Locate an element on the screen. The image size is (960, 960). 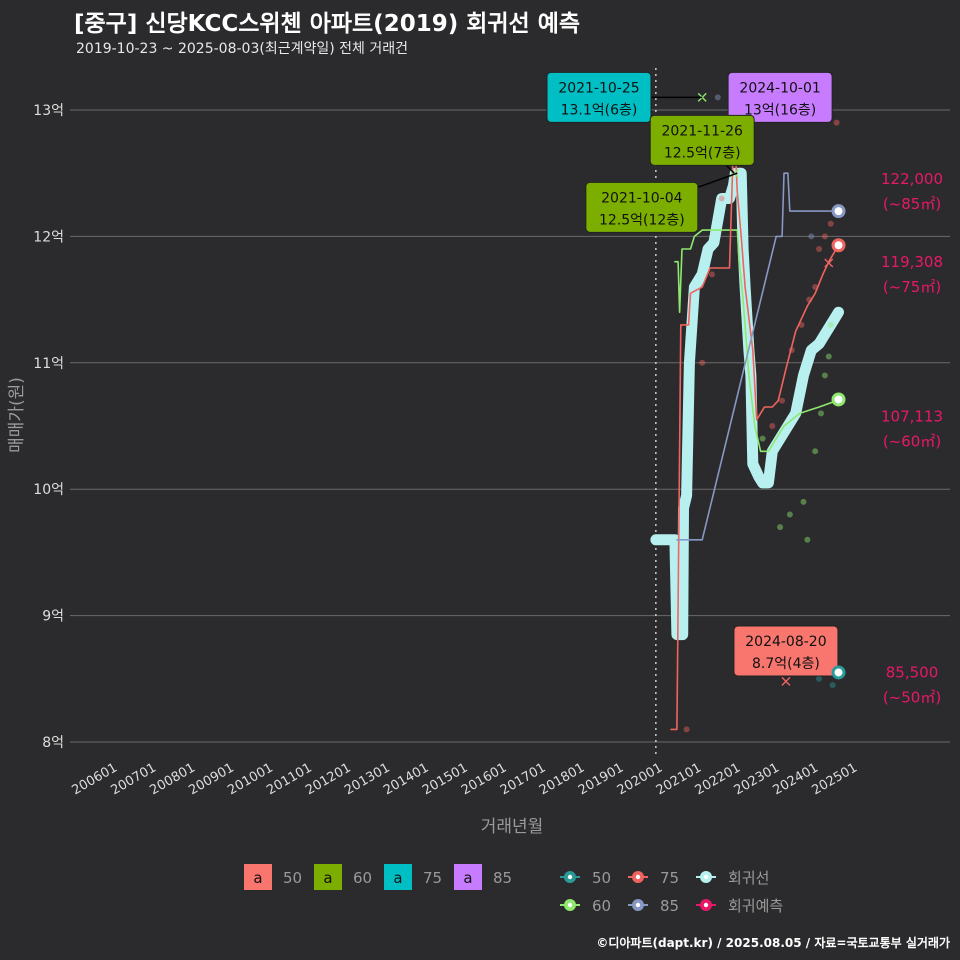
annotation-callout: 2024-08-20 8.7억(4층) is located at coordinates (786, 651).